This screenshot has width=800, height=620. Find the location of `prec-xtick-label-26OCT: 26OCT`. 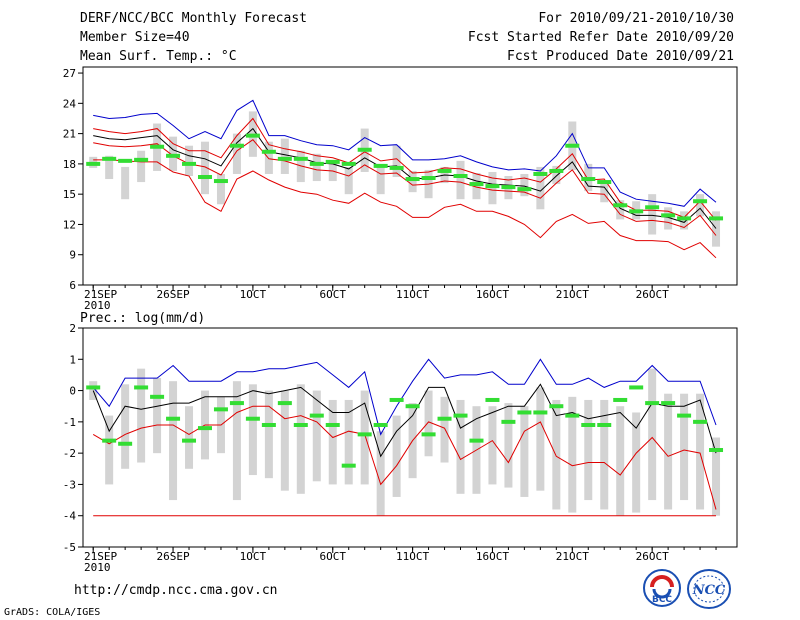

prec-xtick-label-26OCT: 26OCT is located at coordinates (652, 556).